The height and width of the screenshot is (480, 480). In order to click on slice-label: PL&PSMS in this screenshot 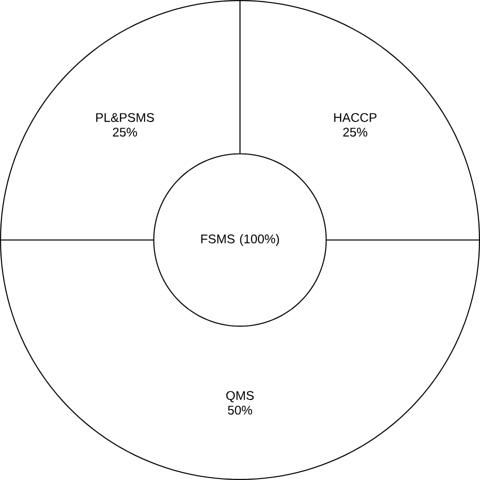, I will do `click(125, 117)`.